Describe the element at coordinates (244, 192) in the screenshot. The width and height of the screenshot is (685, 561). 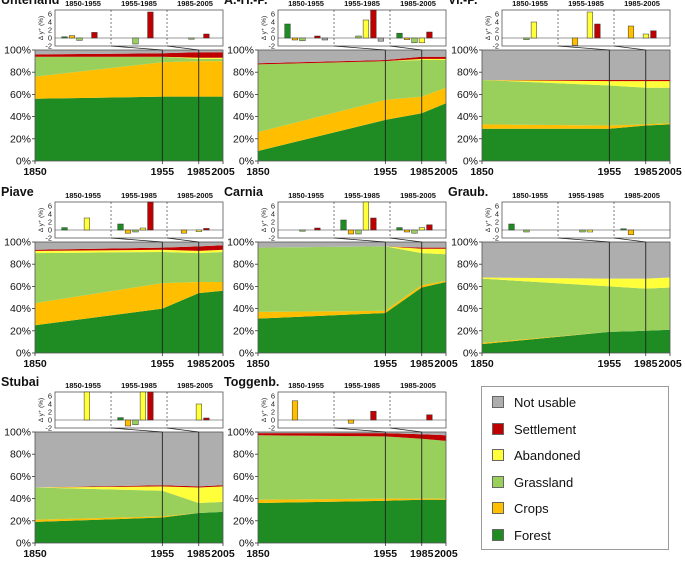
I see `panel-title: Carnia` at that location.